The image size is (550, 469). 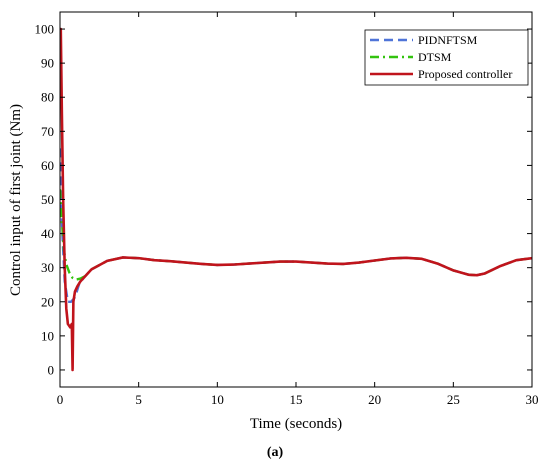 I want to click on legend-label: PIDNFTSM, so click(x=448, y=40).